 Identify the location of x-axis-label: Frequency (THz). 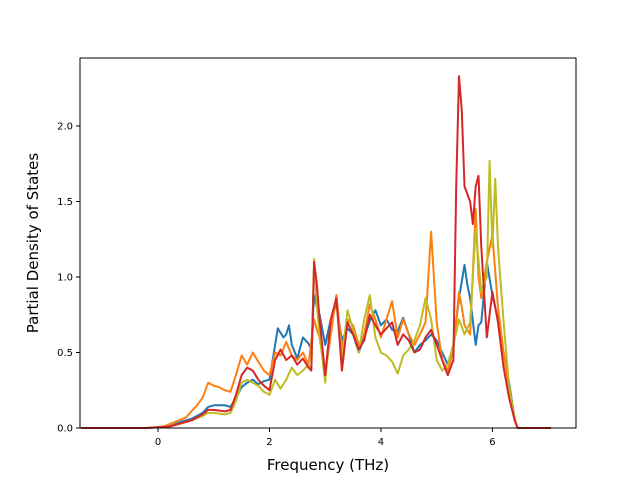
(328, 465).